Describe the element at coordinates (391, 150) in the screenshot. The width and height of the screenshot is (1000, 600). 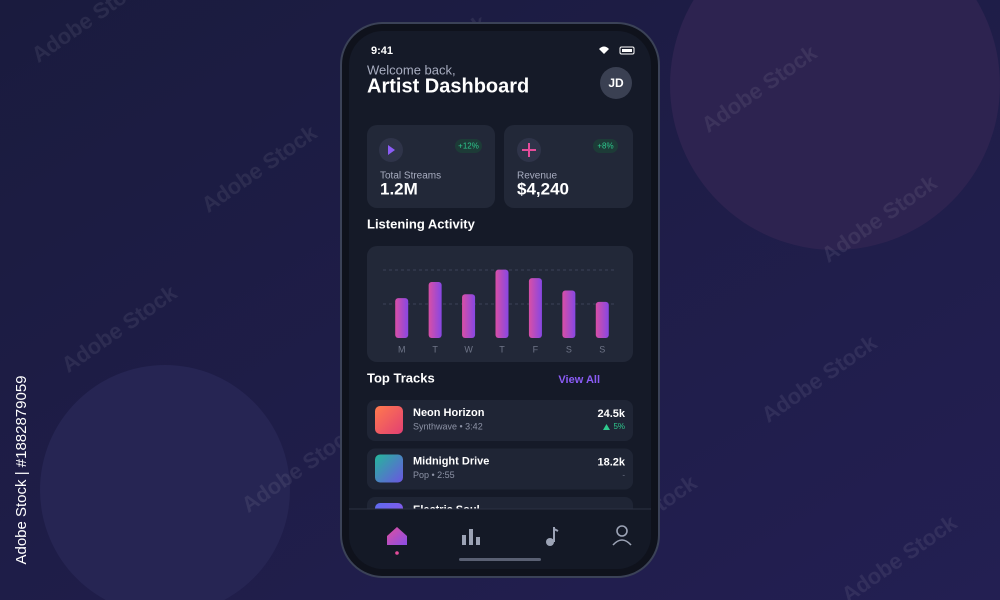
I see `play-icon` at that location.